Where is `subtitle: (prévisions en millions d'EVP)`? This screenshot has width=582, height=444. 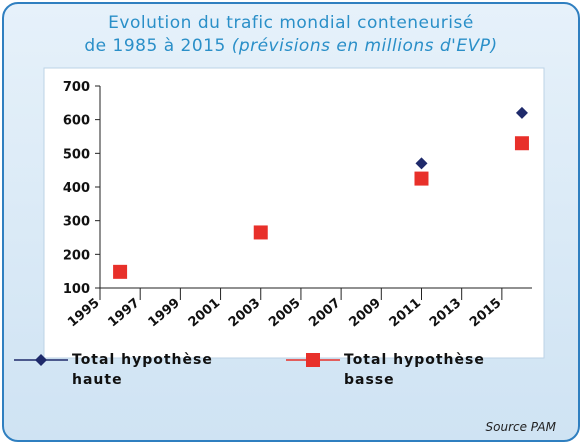
subtitle: (prévisions en millions d'EVP) is located at coordinates (364, 46).